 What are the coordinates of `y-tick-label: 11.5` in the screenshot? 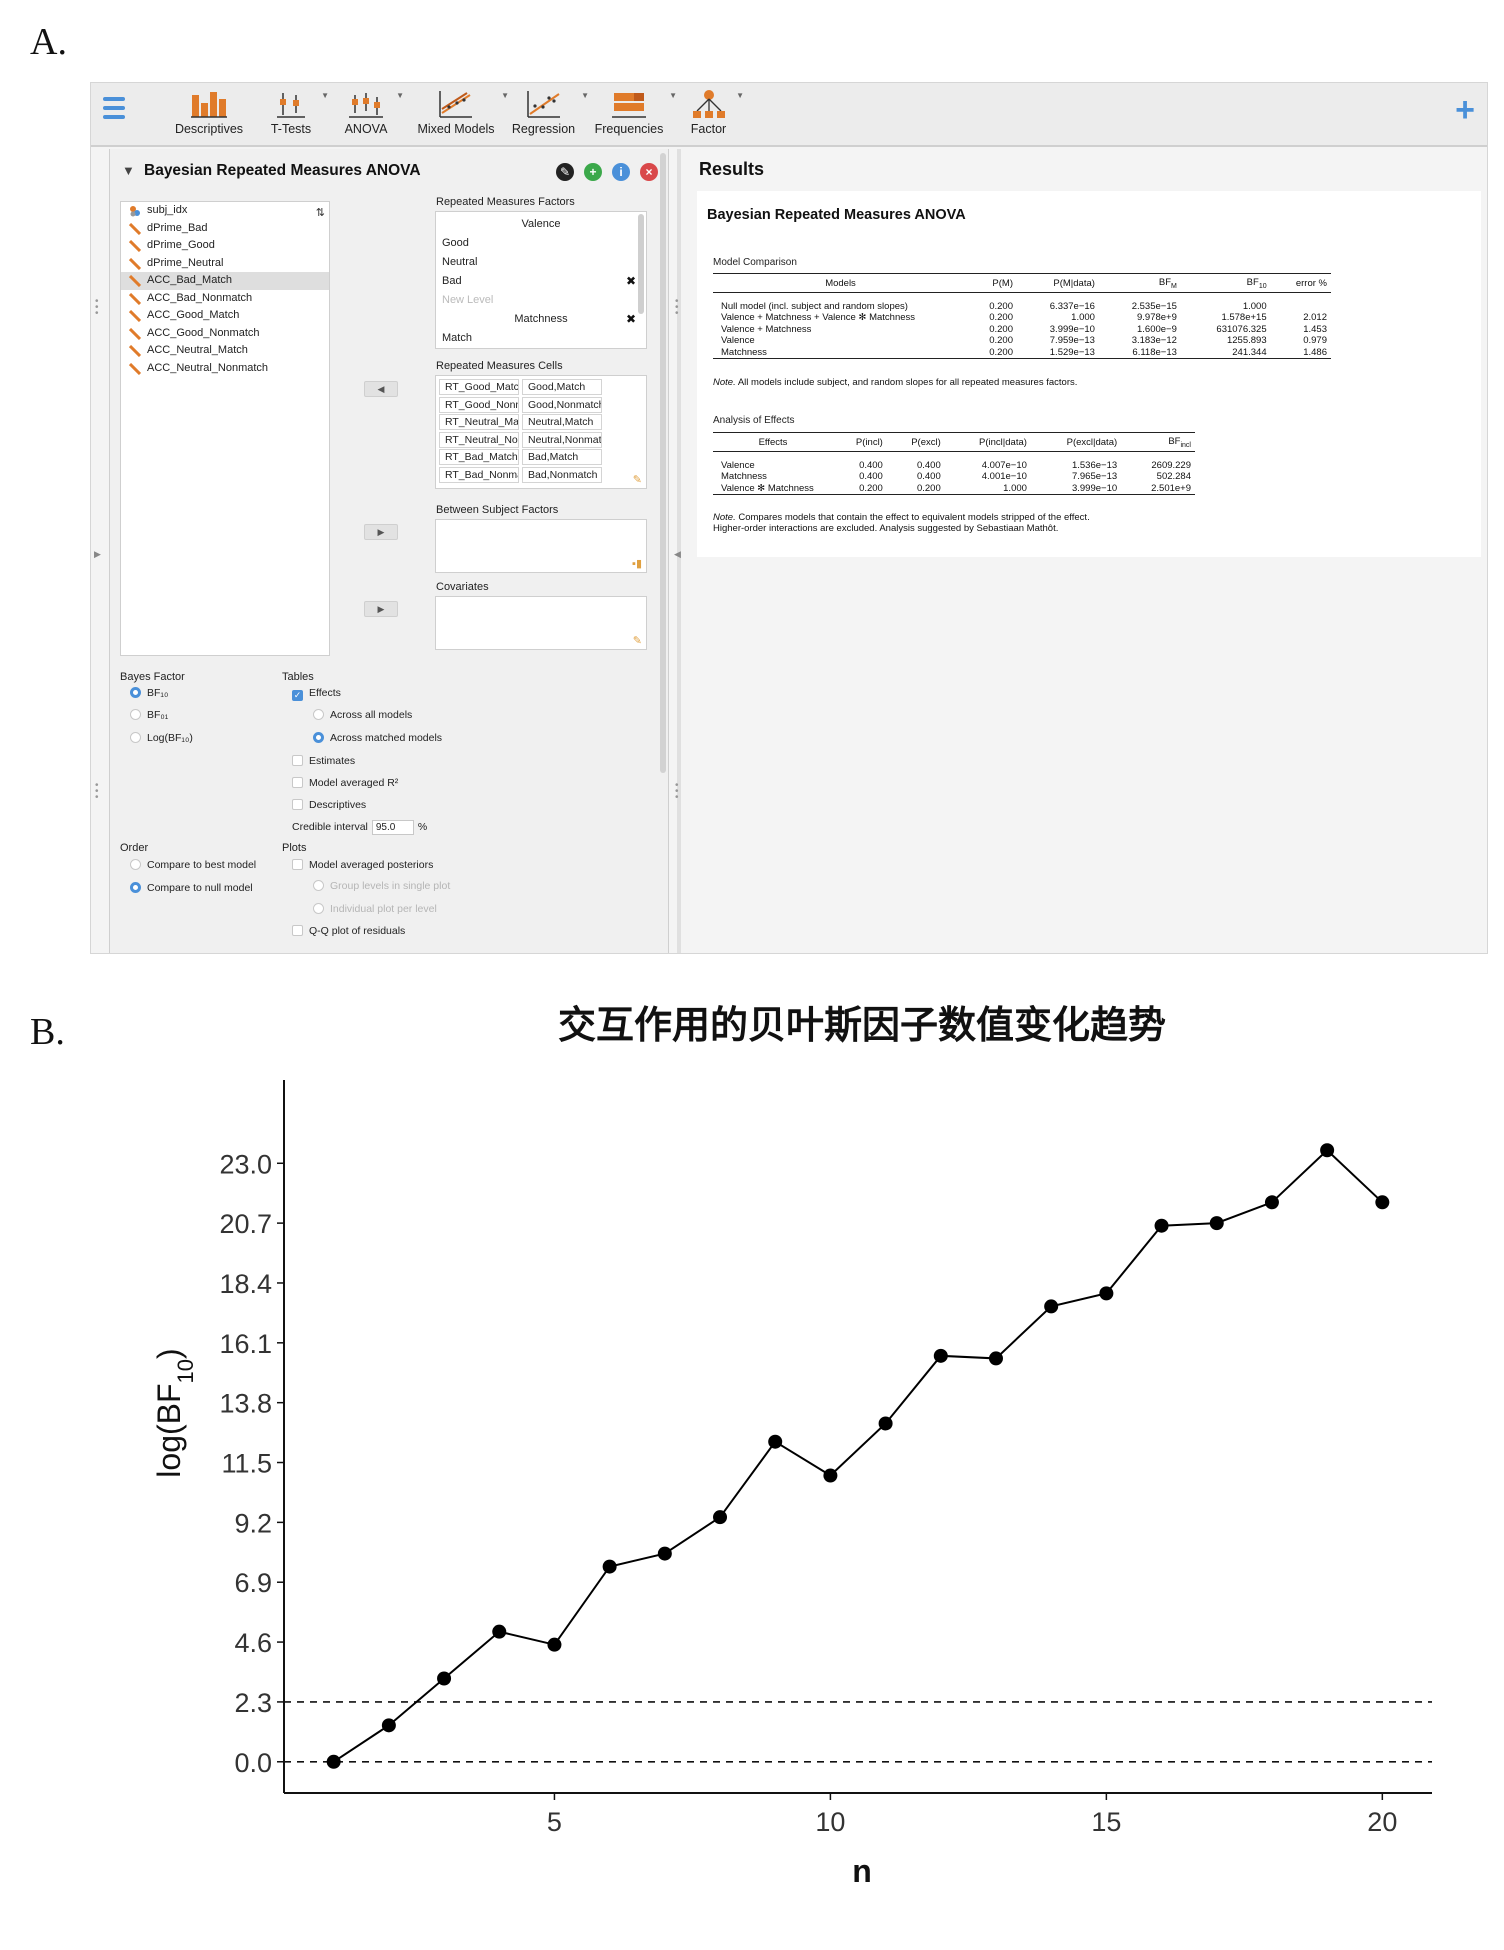 It's located at (246, 1464).